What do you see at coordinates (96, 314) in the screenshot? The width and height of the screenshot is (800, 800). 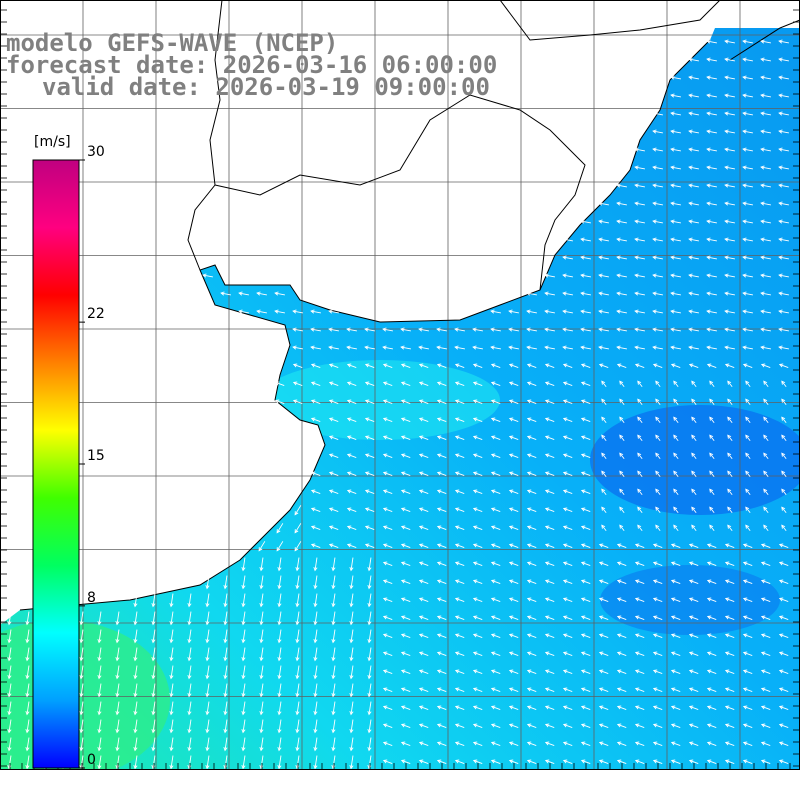 I see `colorbar-tick-label: 22` at bounding box center [96, 314].